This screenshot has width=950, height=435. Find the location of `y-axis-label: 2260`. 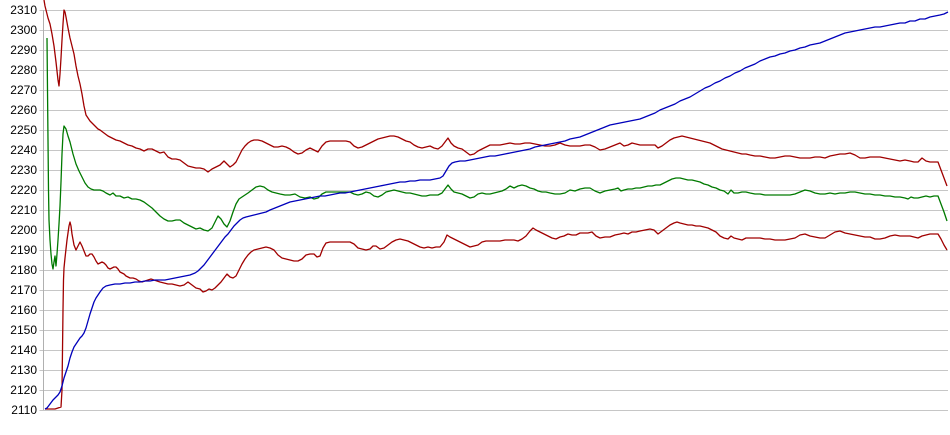

y-axis-label: 2260 is located at coordinates (23, 110).